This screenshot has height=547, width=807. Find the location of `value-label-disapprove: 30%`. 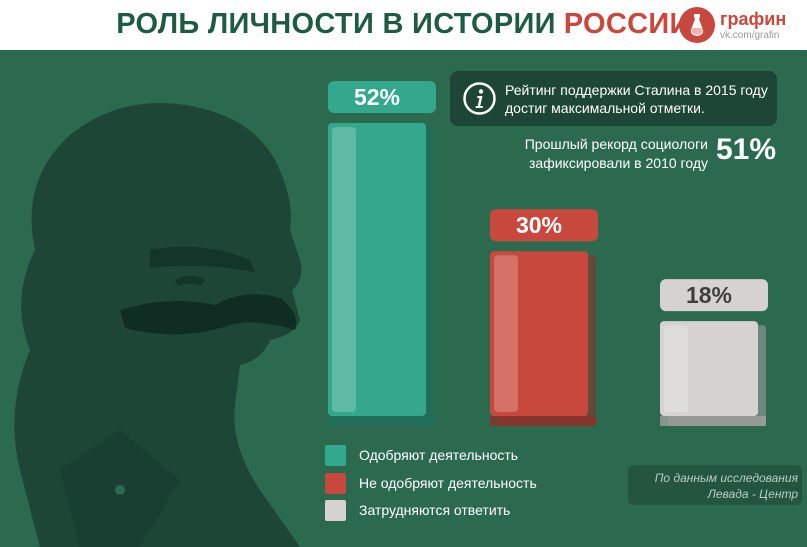

value-label-disapprove: 30% is located at coordinates (539, 225).